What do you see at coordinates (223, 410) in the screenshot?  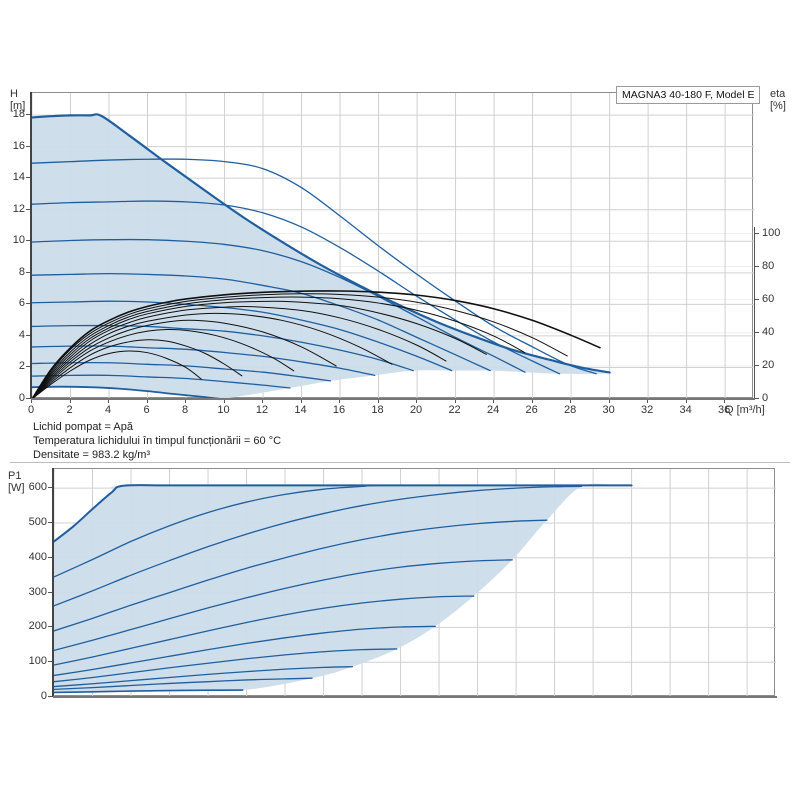 I see `head-xtick-10: 10` at bounding box center [223, 410].